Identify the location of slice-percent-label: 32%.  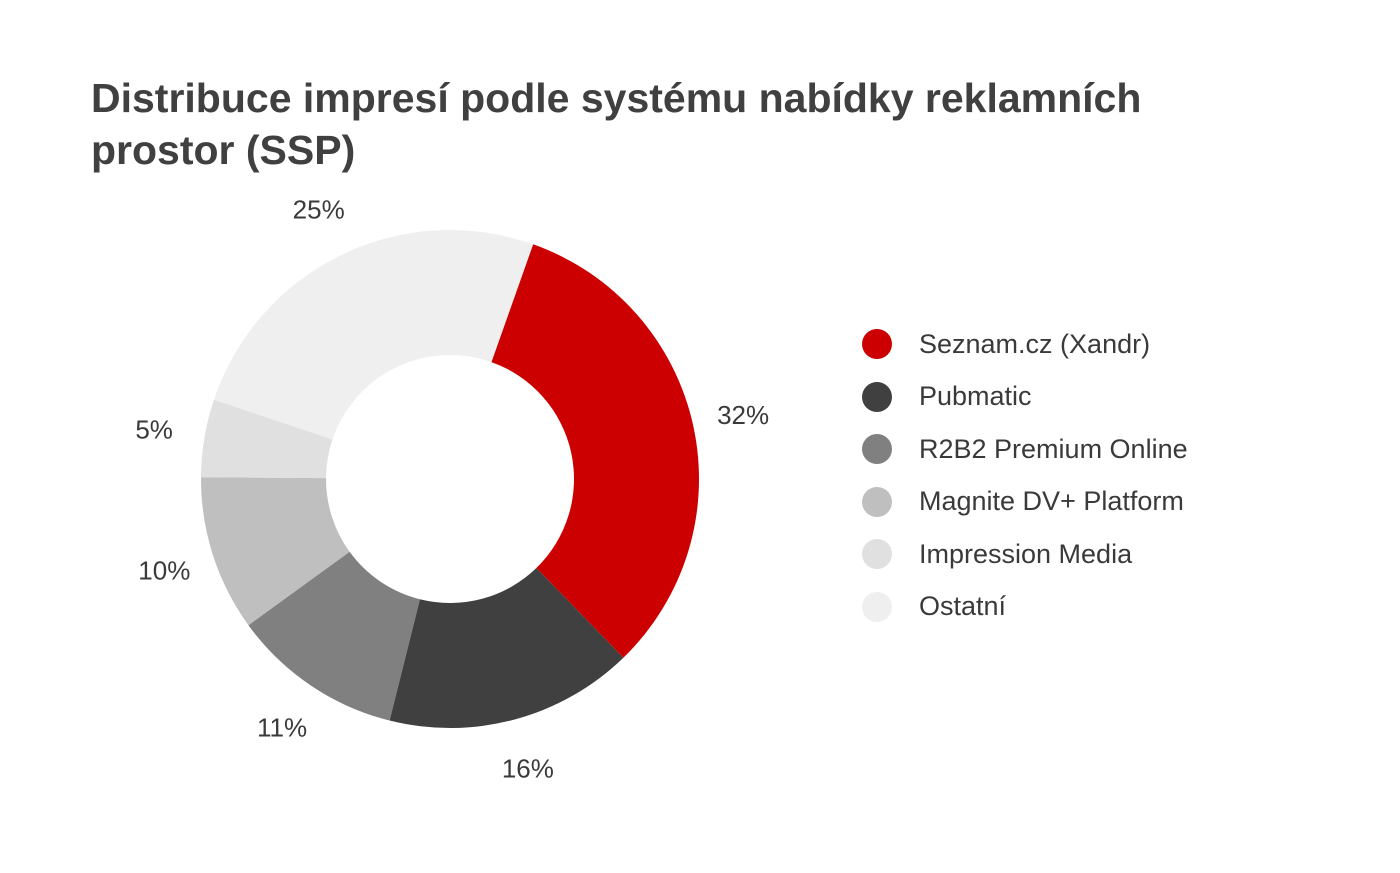
(743, 415).